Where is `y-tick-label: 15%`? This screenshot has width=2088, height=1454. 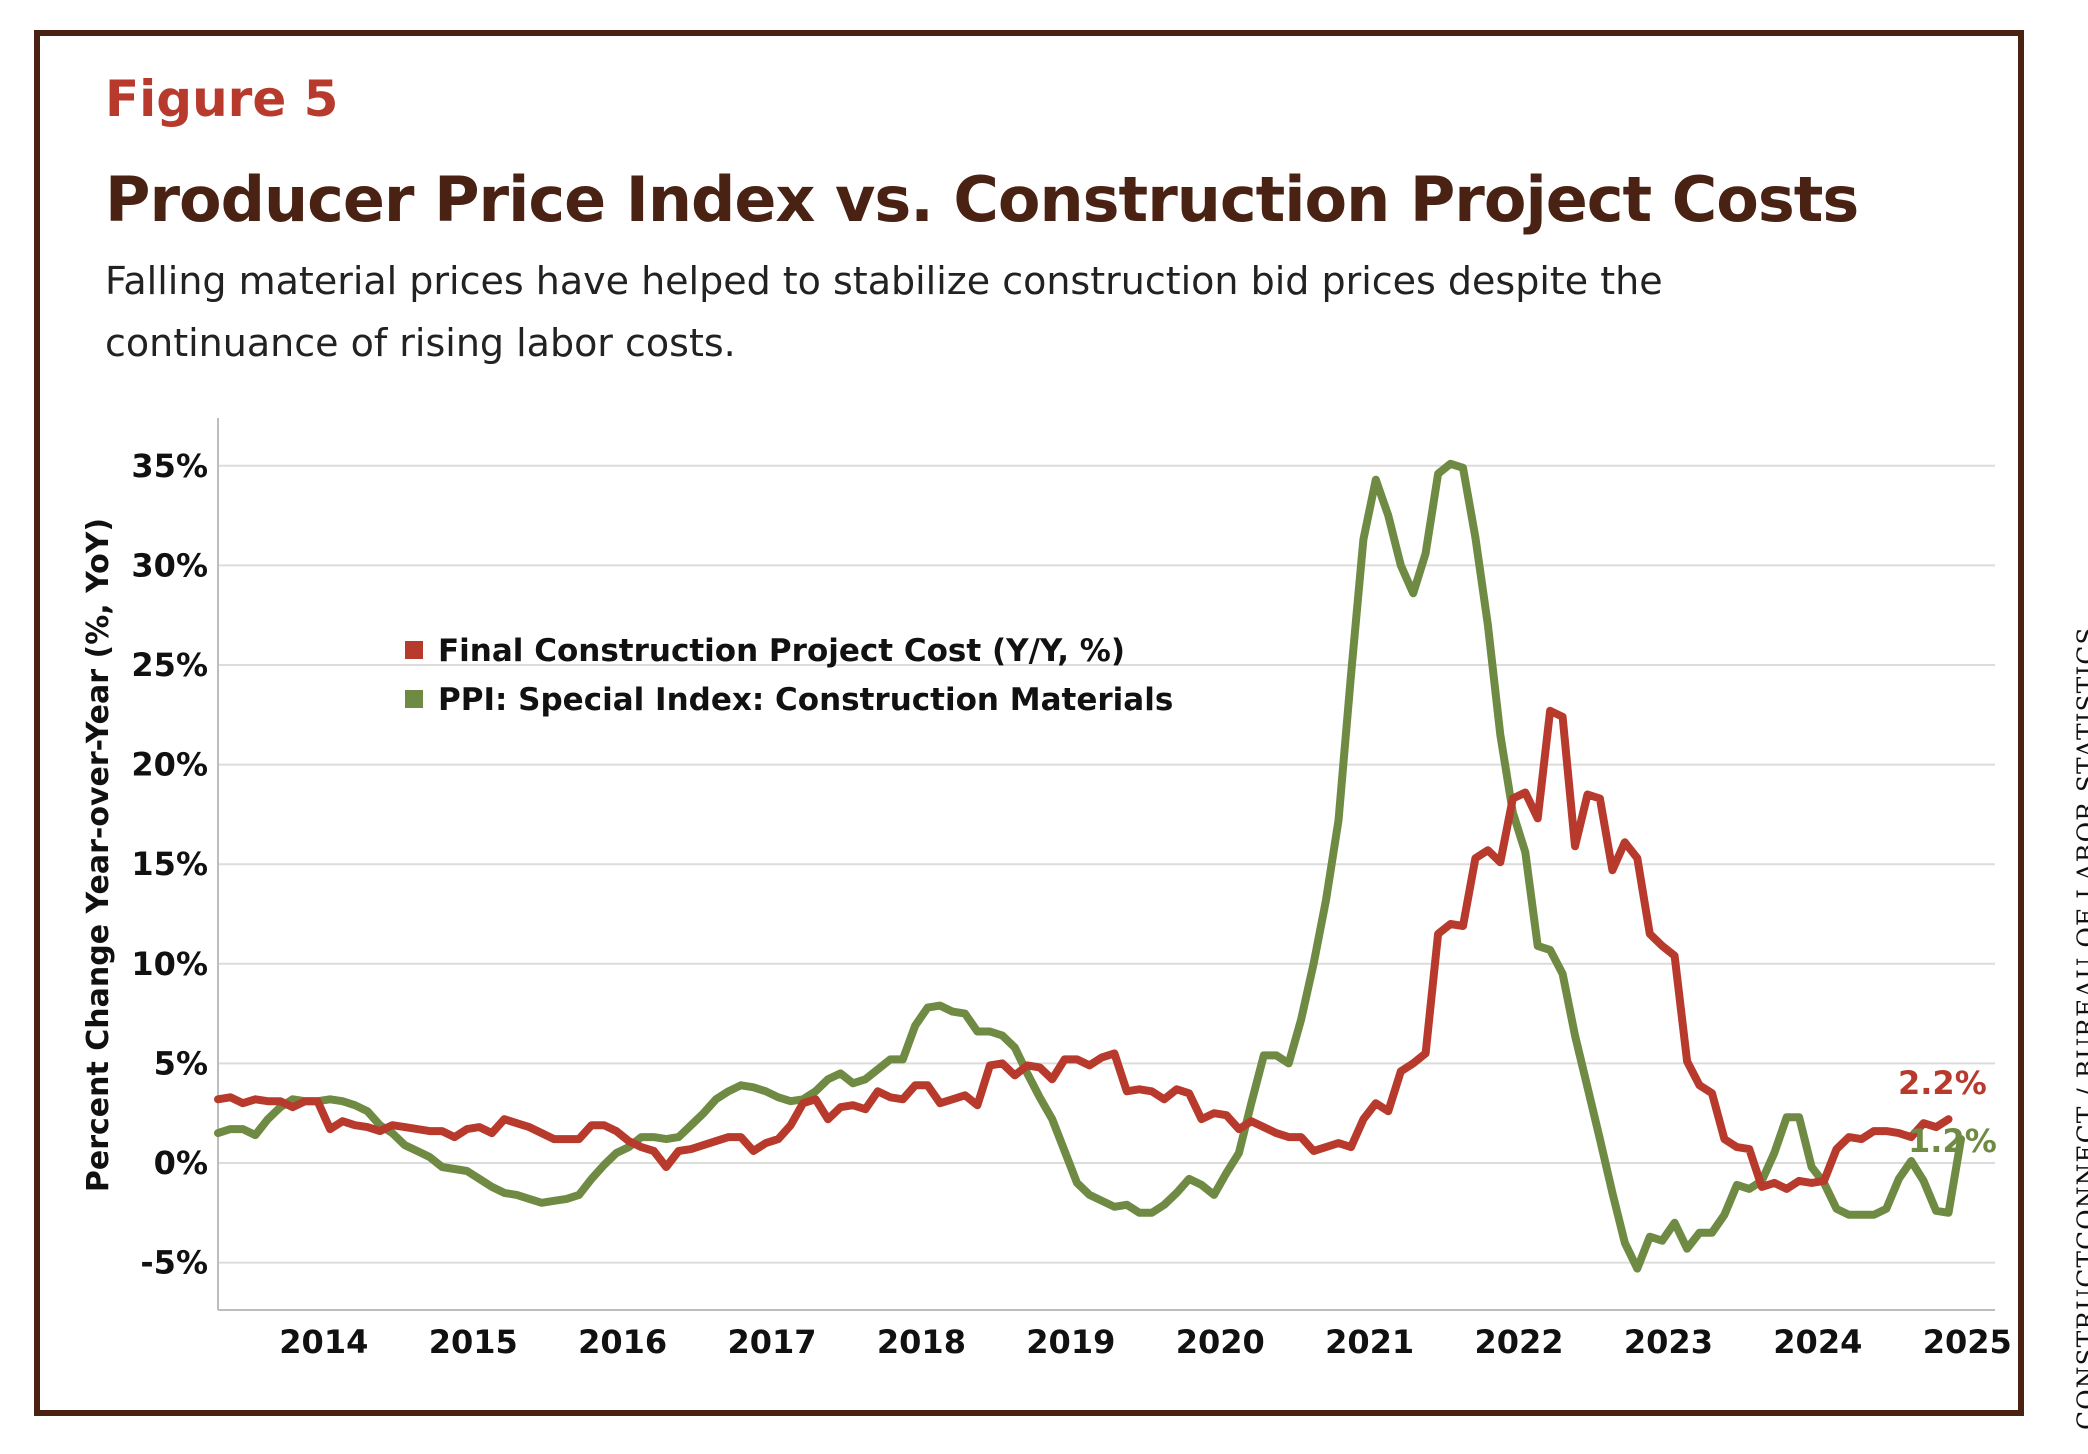
y-tick-label: 15% is located at coordinates (169, 864).